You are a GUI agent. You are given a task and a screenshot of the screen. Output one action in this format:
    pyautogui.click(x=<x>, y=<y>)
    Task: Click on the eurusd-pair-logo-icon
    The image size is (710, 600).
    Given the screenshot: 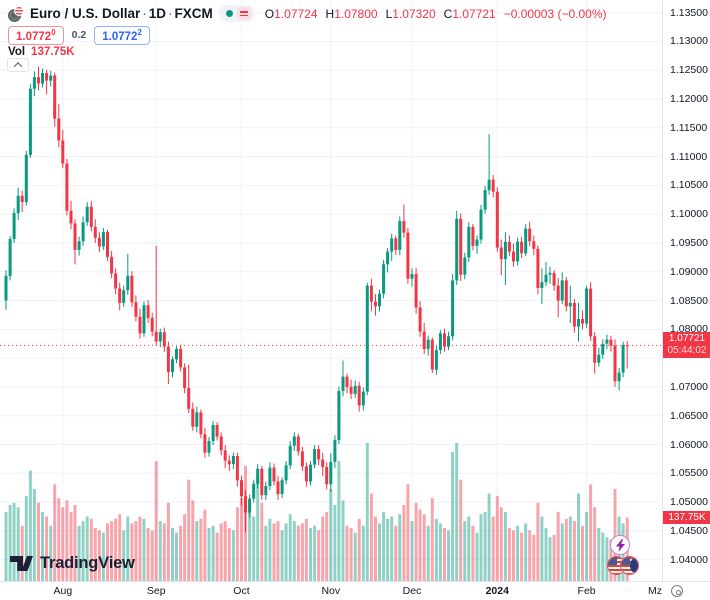 What is the action you would take?
    pyautogui.click(x=16, y=13)
    